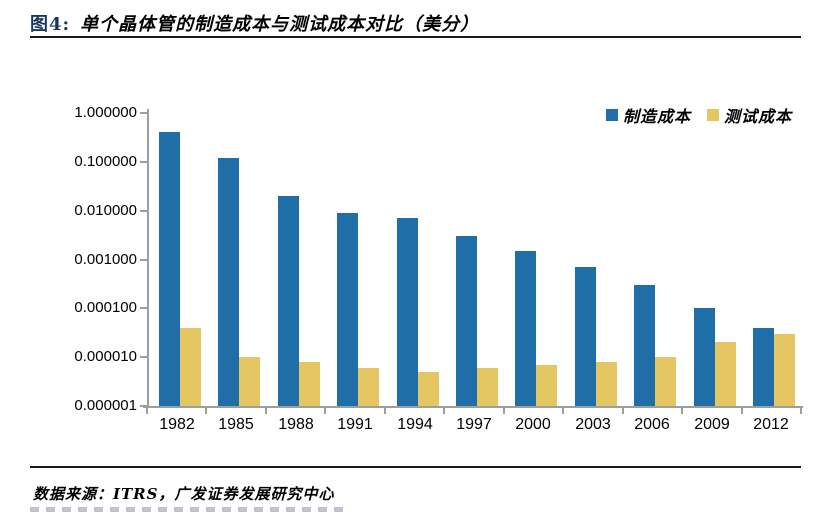  Describe the element at coordinates (105, 210) in the screenshot. I see `y-axis-tick-label: 0.010000` at that location.